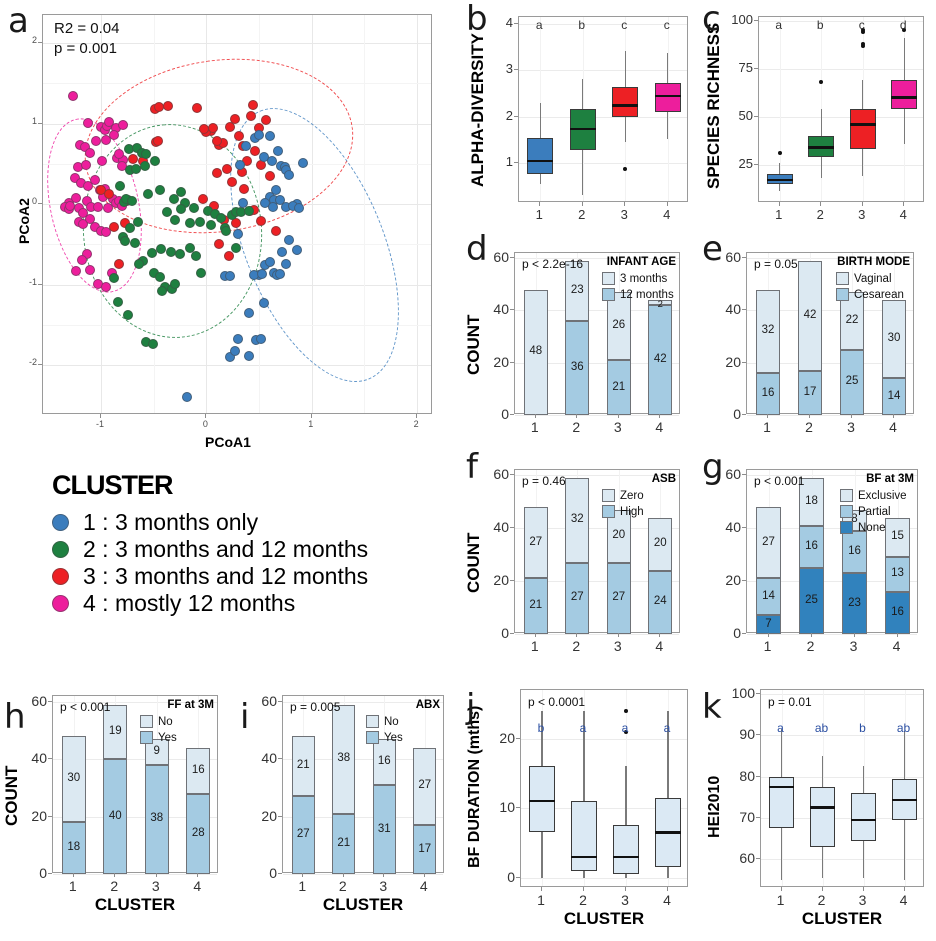 The image size is (936, 941). Describe the element at coordinates (713, 467) in the screenshot. I see `panel-label-g: g` at that location.